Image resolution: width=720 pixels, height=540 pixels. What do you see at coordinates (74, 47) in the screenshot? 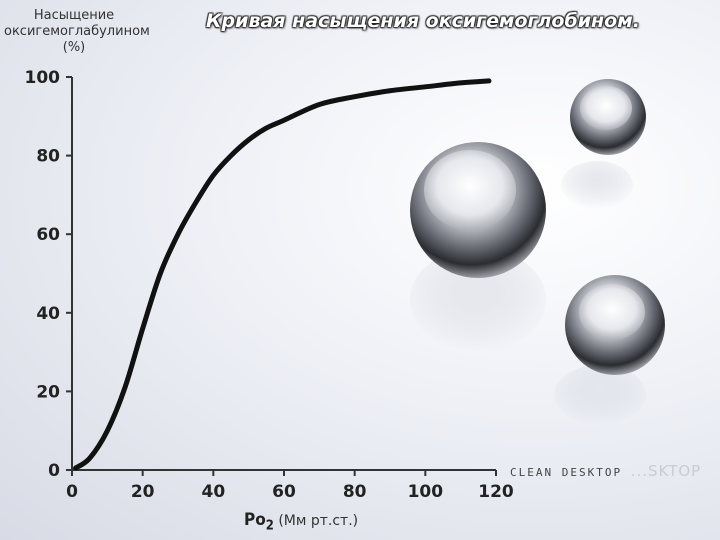
I see `y-axis-label-line-3: (%)` at bounding box center [74, 47].